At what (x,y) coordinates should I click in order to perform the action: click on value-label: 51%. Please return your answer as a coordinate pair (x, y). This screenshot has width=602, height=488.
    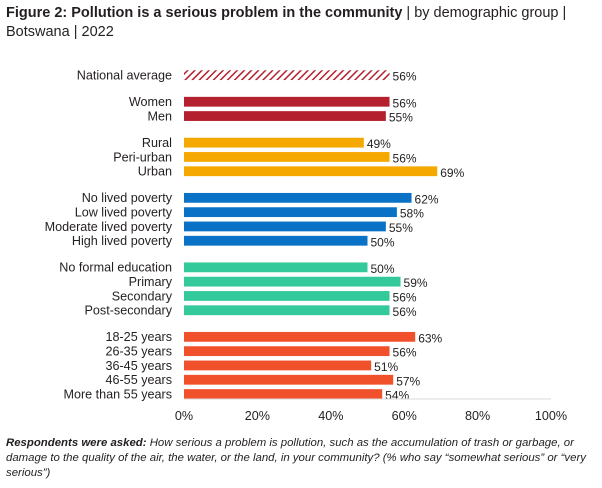
    Looking at the image, I should click on (386, 367).